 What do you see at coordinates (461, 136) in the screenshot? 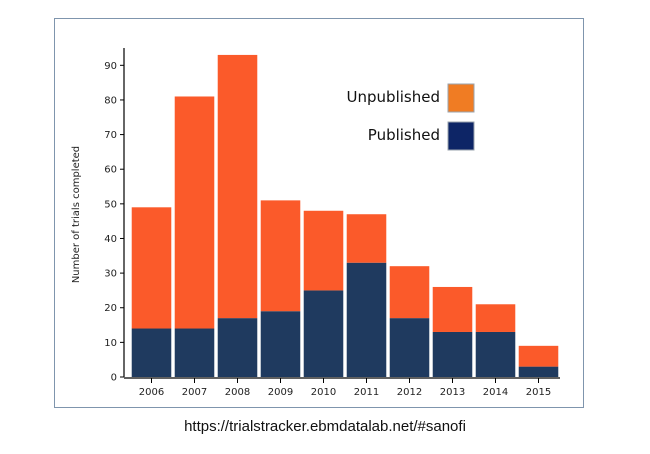
I see `legend-swatch-published` at bounding box center [461, 136].